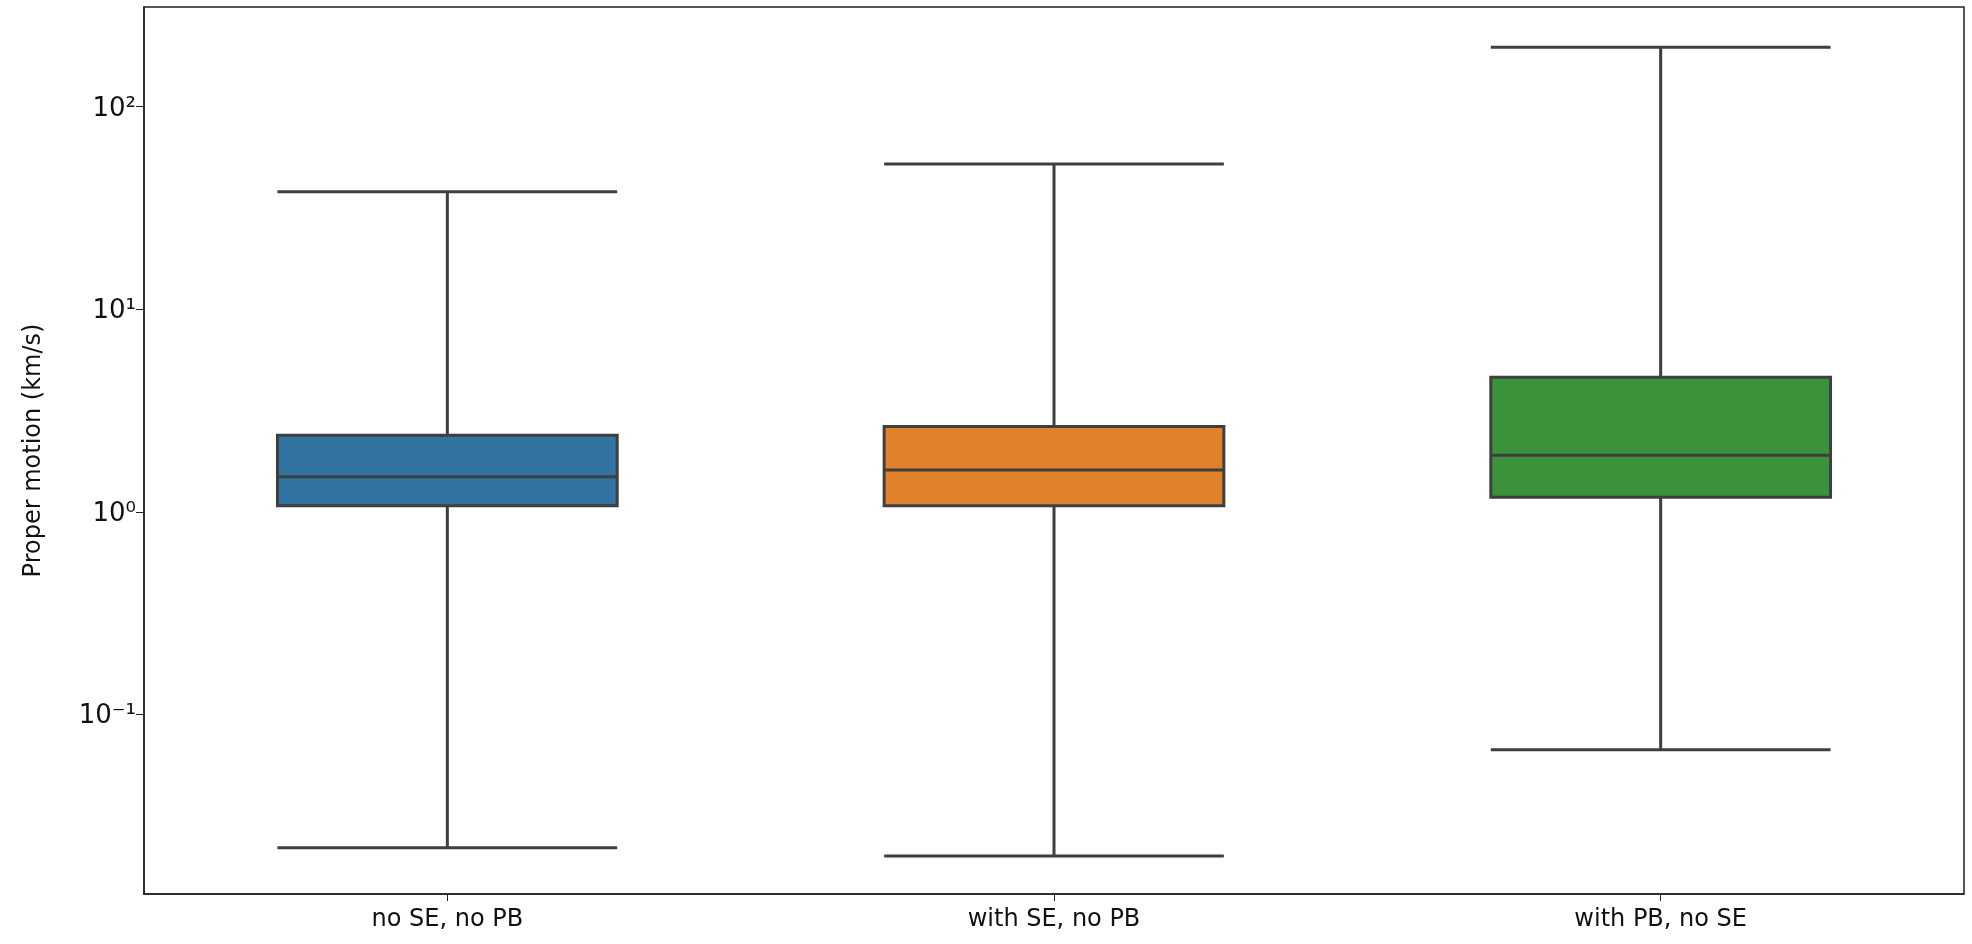 This screenshot has width=1972, height=944. Describe the element at coordinates (107, 714) in the screenshot. I see `y-tick-label: 10⁻¹` at that location.